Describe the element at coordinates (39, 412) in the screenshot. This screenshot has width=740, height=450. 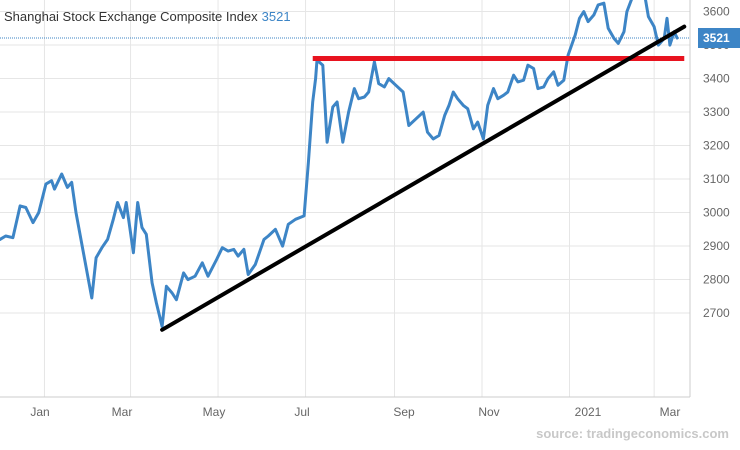
I see `x-tick-label: Jan` at that location.